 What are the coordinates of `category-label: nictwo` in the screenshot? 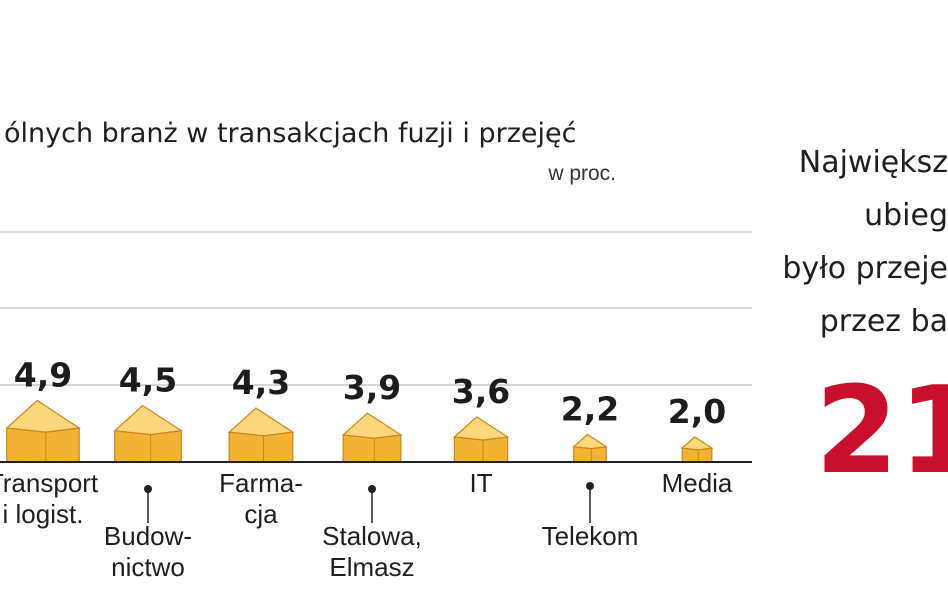 It's located at (148, 567).